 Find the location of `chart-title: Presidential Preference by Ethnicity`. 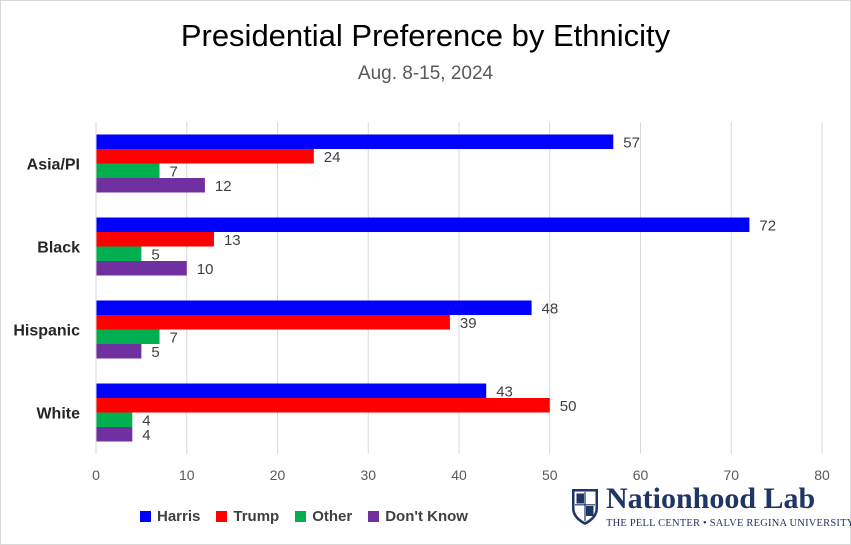

chart-title: Presidential Preference by Ethnicity is located at coordinates (425, 35).